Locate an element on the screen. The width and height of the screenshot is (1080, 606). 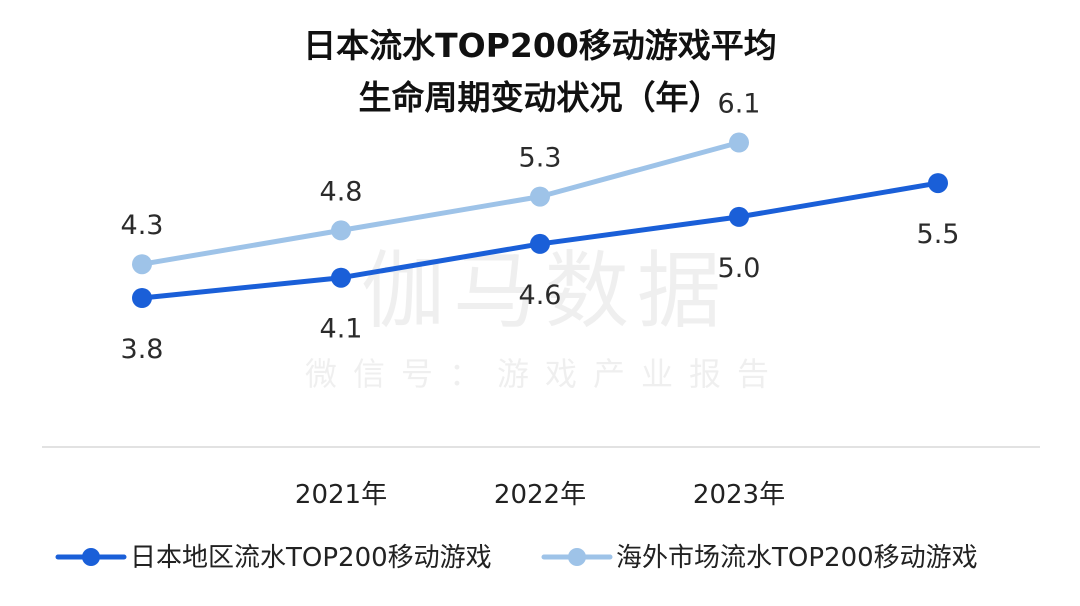
chart-title-line-2: 生命周期变动状况（年） is located at coordinates (540, 97).